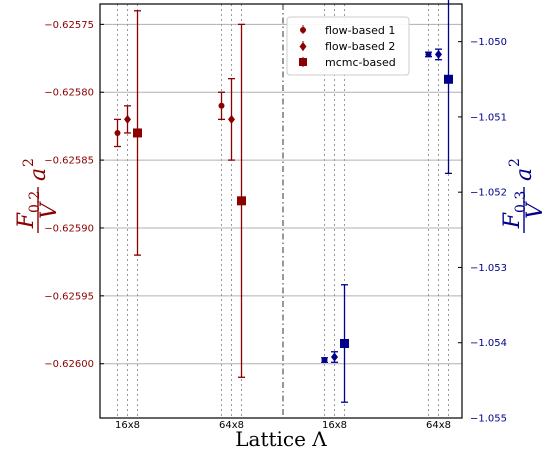  Describe the element at coordinates (482, 231) in the screenshot. I see `right-axis: −1.050 −1.051 −1.052 −1.053 −1.054 −1.055` at that location.